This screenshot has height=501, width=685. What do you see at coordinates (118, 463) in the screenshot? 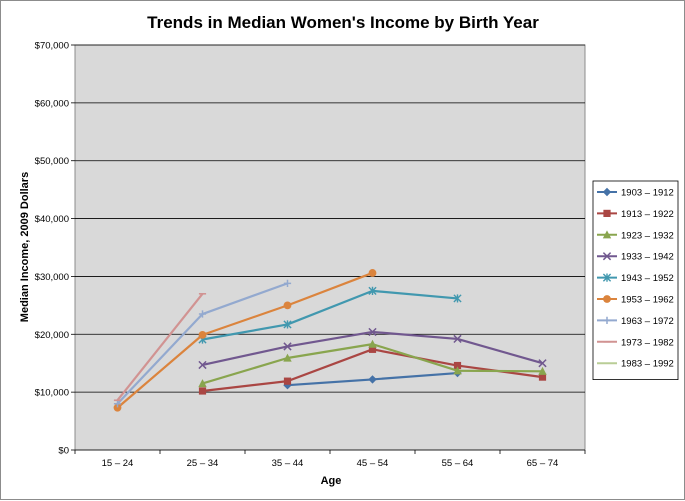
I see `x-tick-label: 15 – 24` at bounding box center [118, 463].